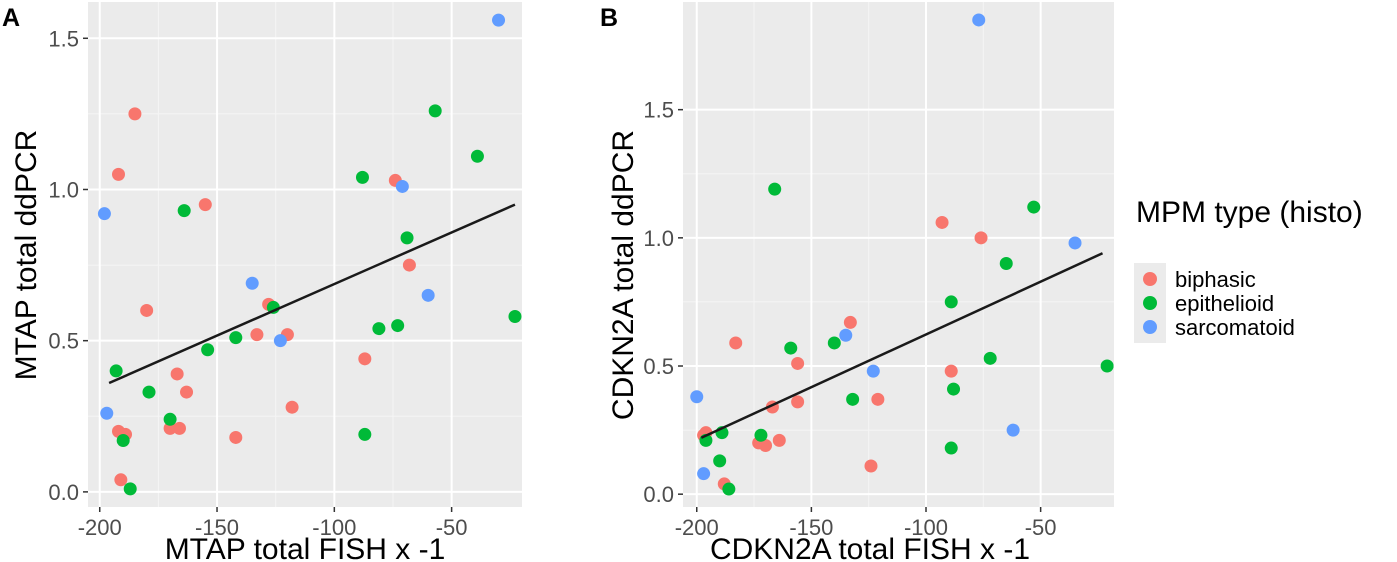 The width and height of the screenshot is (1397, 562). I want to click on x-axis-title: MTAP total FISH x -1, so click(305, 547).